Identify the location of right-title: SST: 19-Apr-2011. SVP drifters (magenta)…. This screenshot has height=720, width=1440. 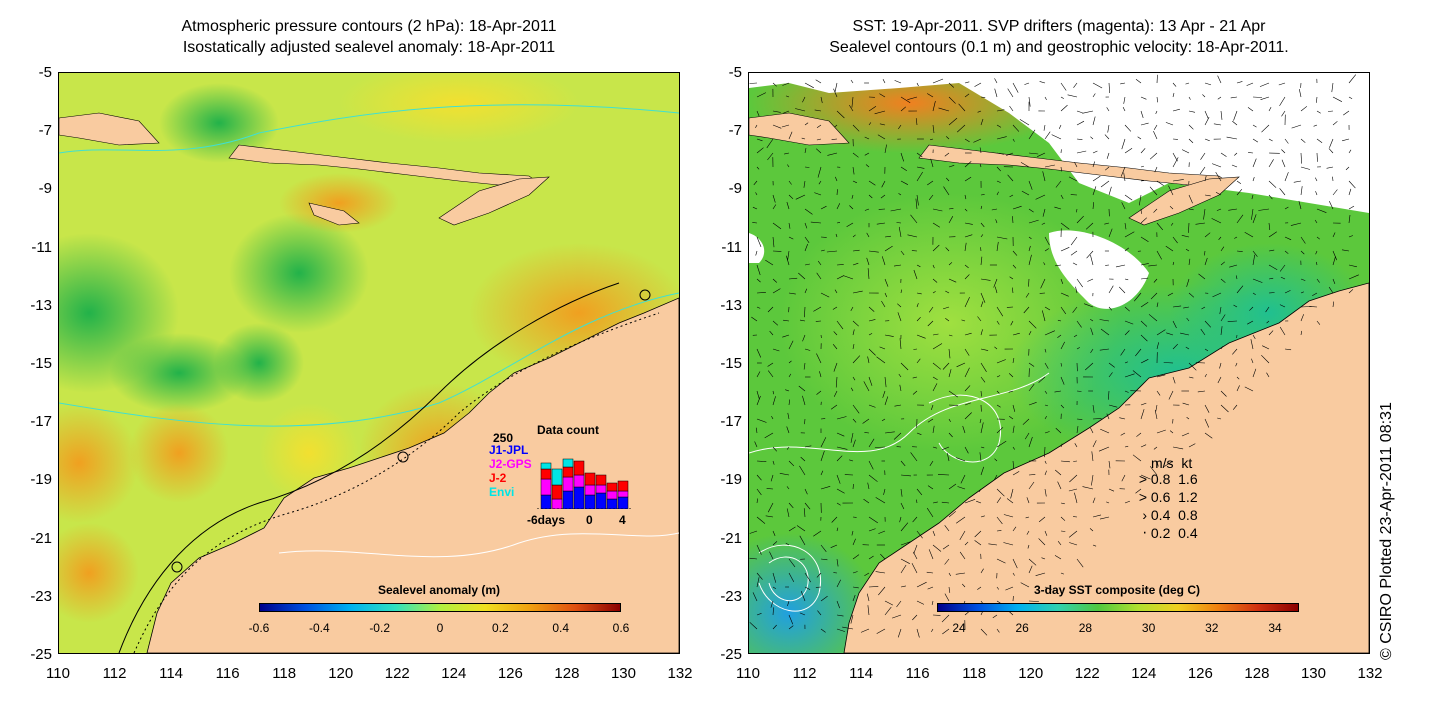
(1059, 37).